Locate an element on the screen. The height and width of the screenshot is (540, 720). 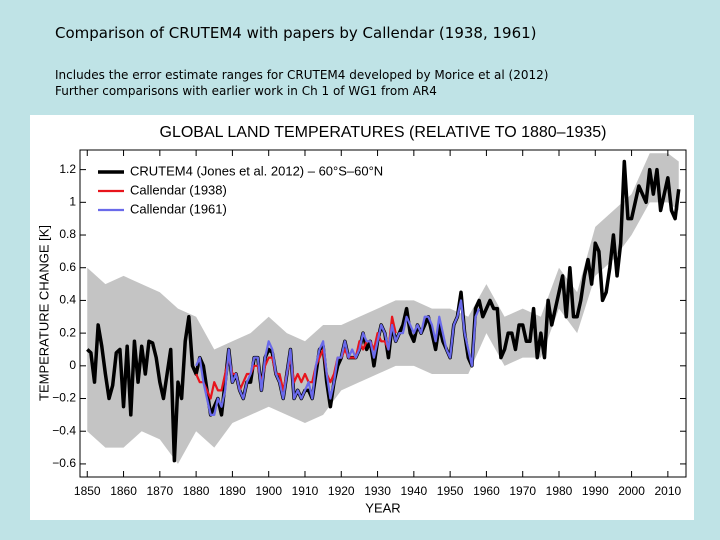
x-tick-label: 1940 is located at coordinates (413, 491).